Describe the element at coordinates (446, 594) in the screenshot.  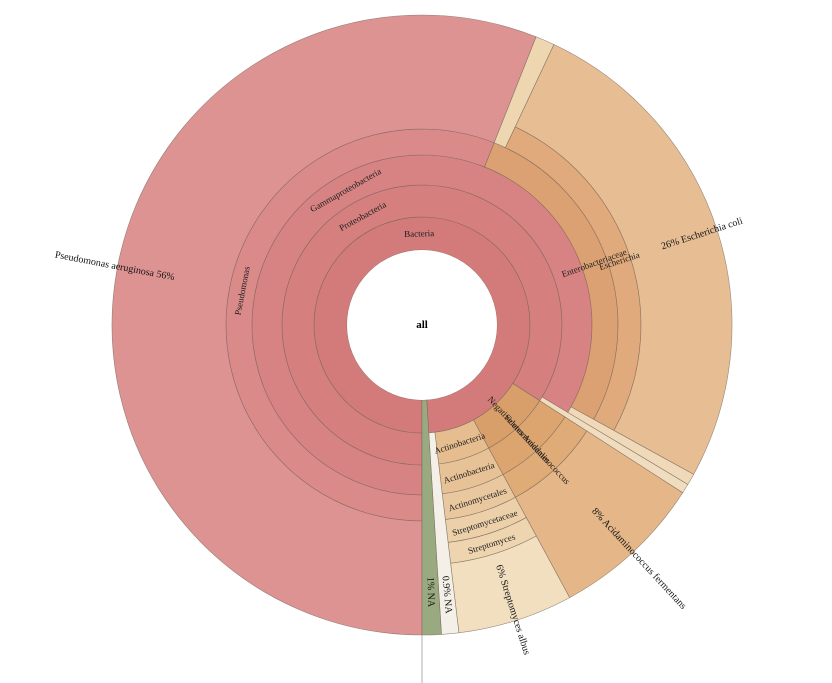
I see `label-0-9-na: 0.9% NA` at that location.